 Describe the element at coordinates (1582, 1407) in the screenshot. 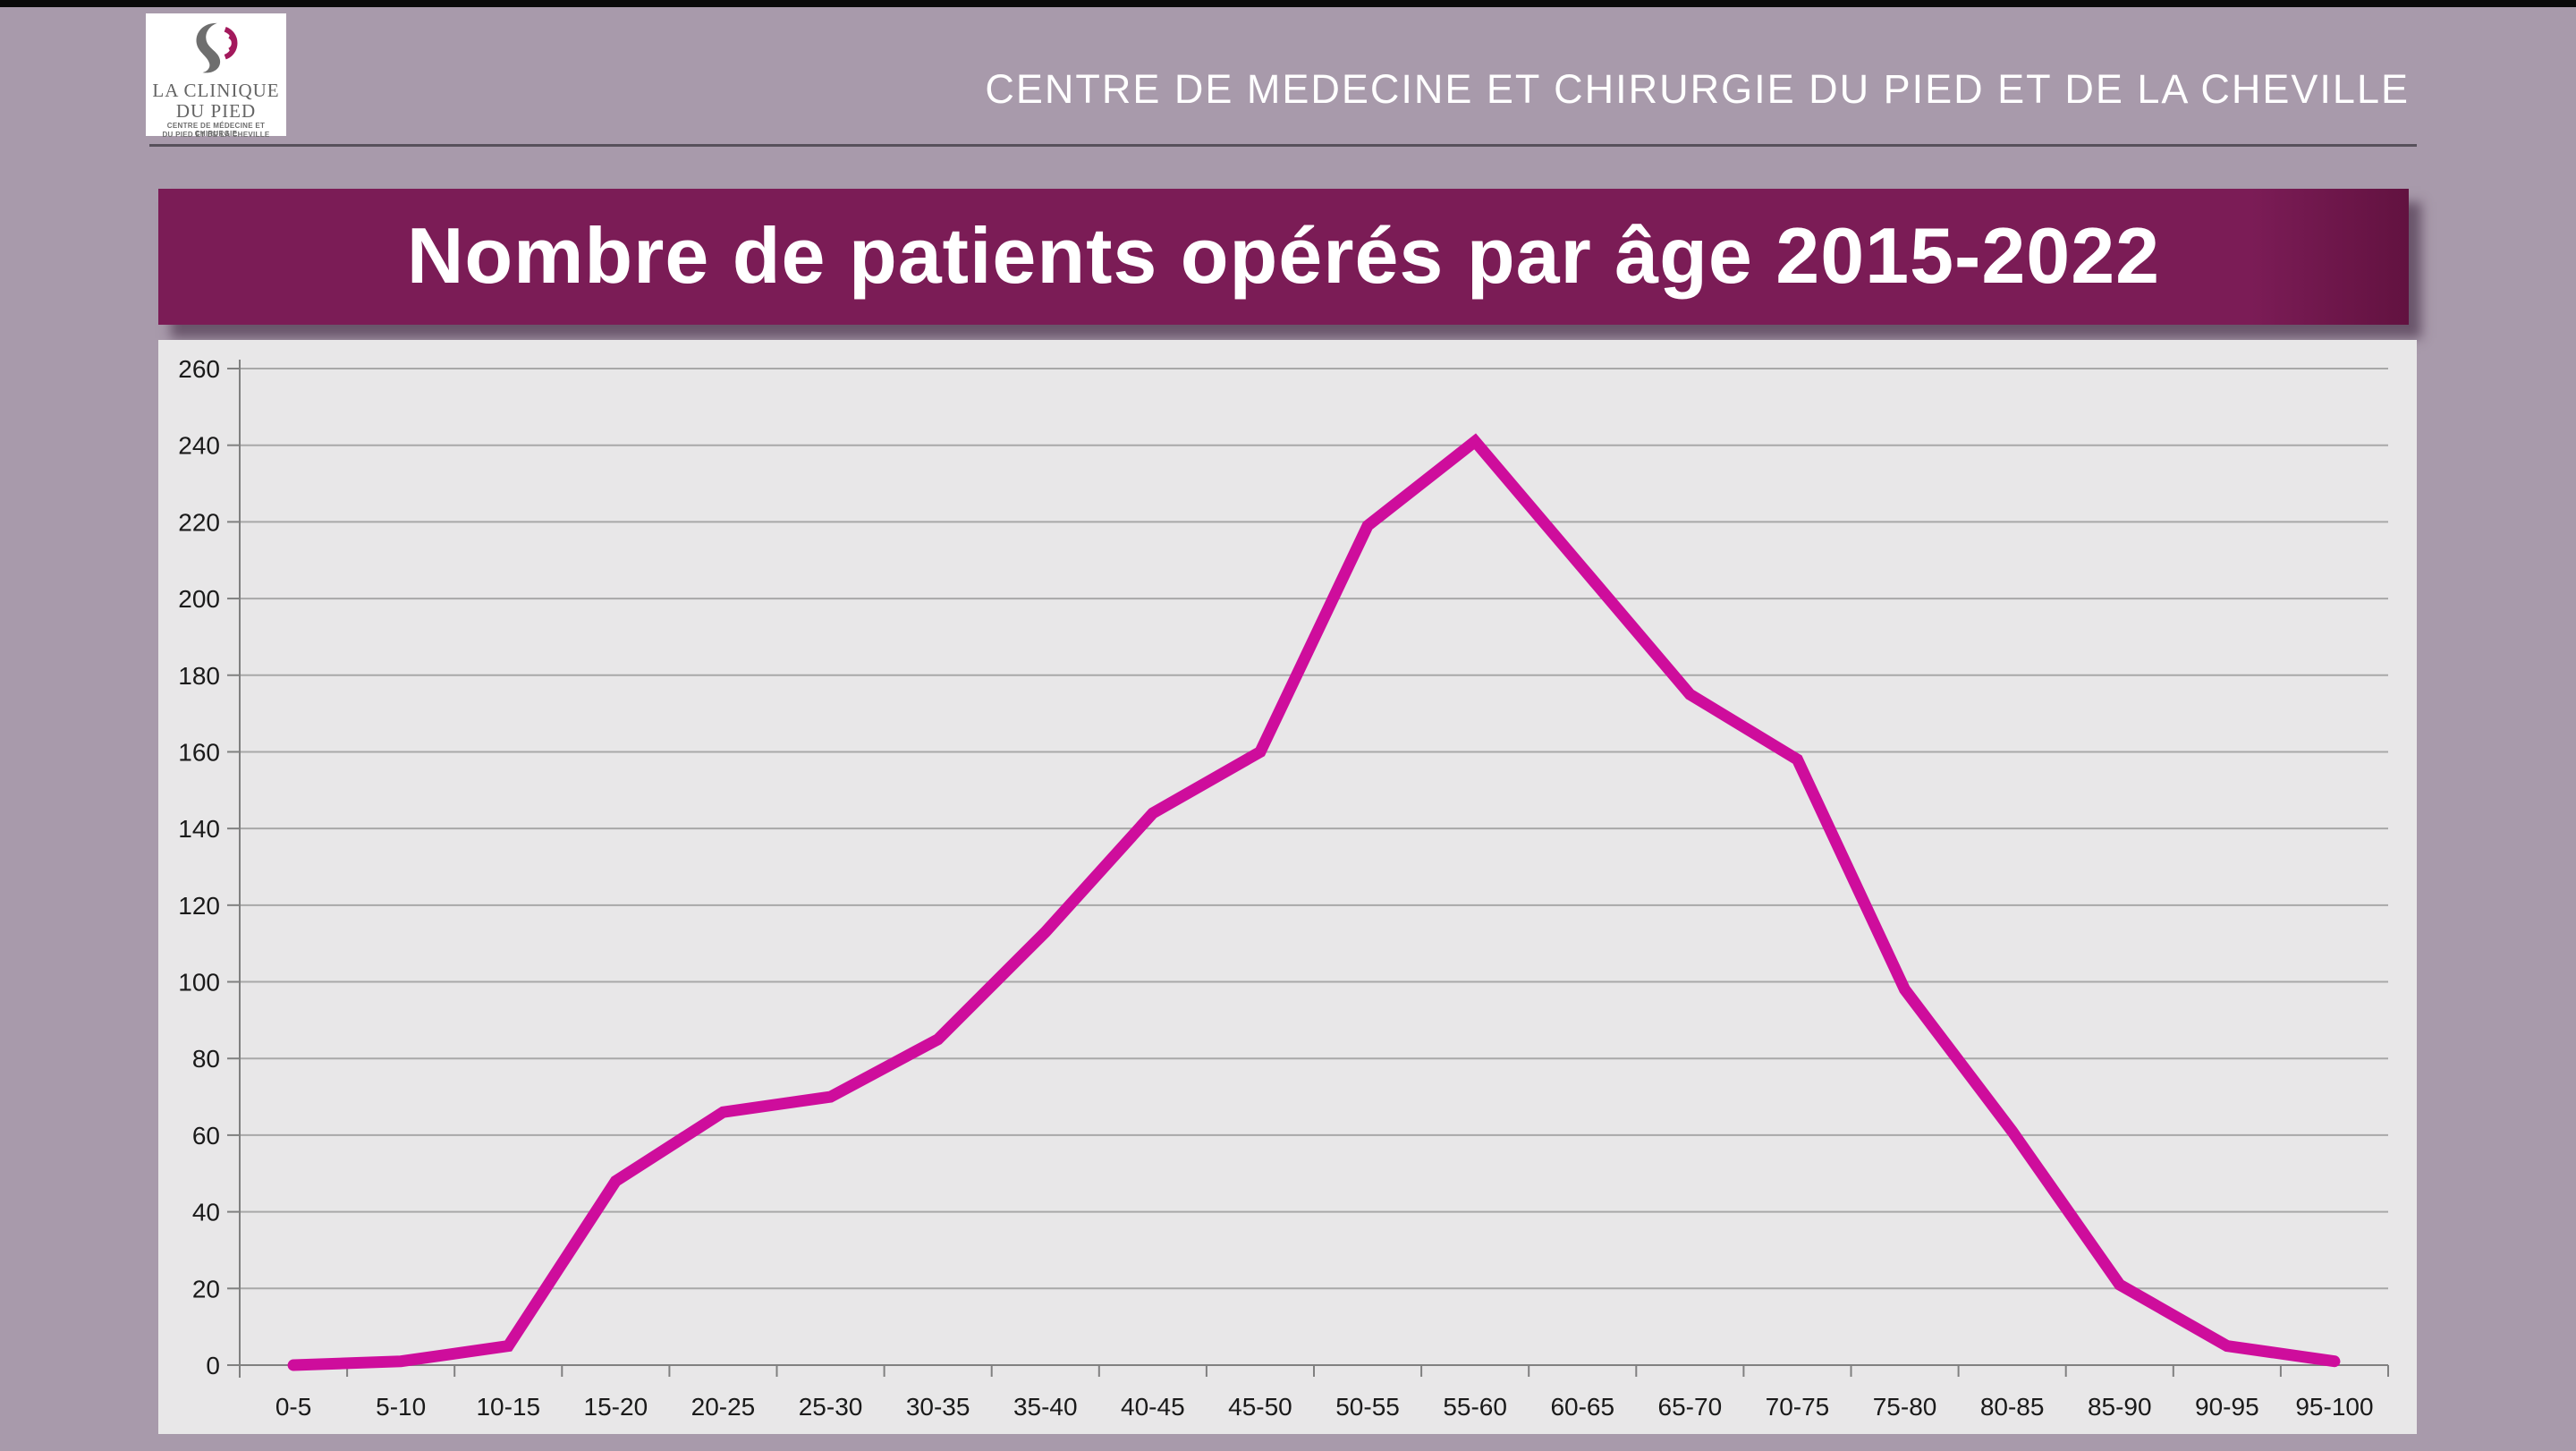

I see `svg-text: 60-65` at that location.